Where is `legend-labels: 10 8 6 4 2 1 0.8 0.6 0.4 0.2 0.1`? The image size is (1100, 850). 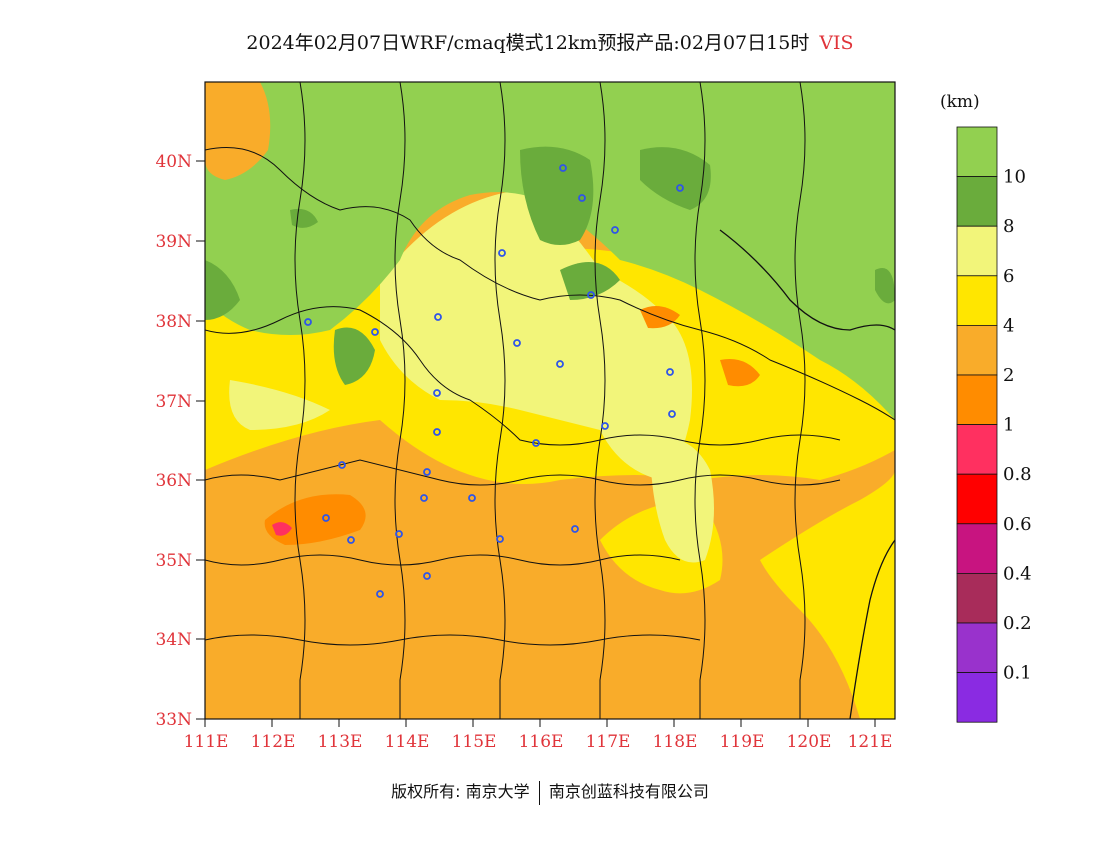
legend-labels: 10 8 6 4 2 1 0.8 0.6 0.4 0.2 0.1 is located at coordinates (1017, 425).